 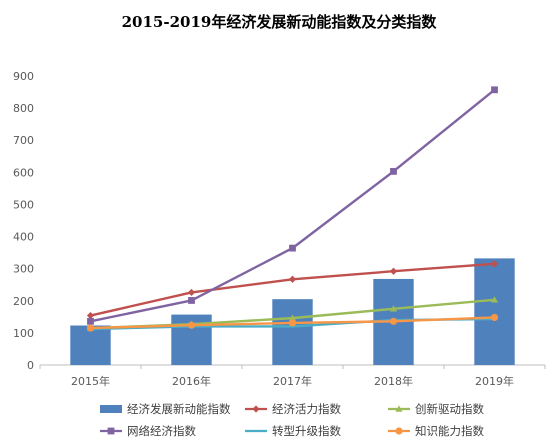 What do you see at coordinates (23, 269) in the screenshot?
I see `y-tick-label: 300` at bounding box center [23, 269].